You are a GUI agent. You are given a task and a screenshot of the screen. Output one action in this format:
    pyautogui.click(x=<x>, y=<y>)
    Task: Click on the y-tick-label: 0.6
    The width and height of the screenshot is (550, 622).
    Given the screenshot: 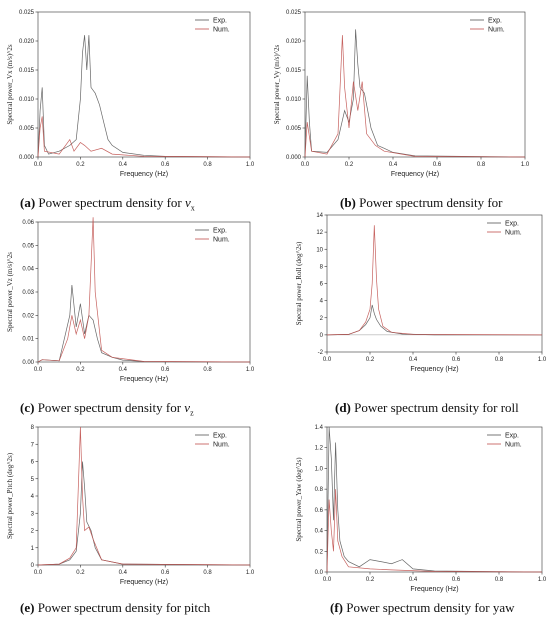 What is the action you would take?
    pyautogui.click(x=319, y=511)
    